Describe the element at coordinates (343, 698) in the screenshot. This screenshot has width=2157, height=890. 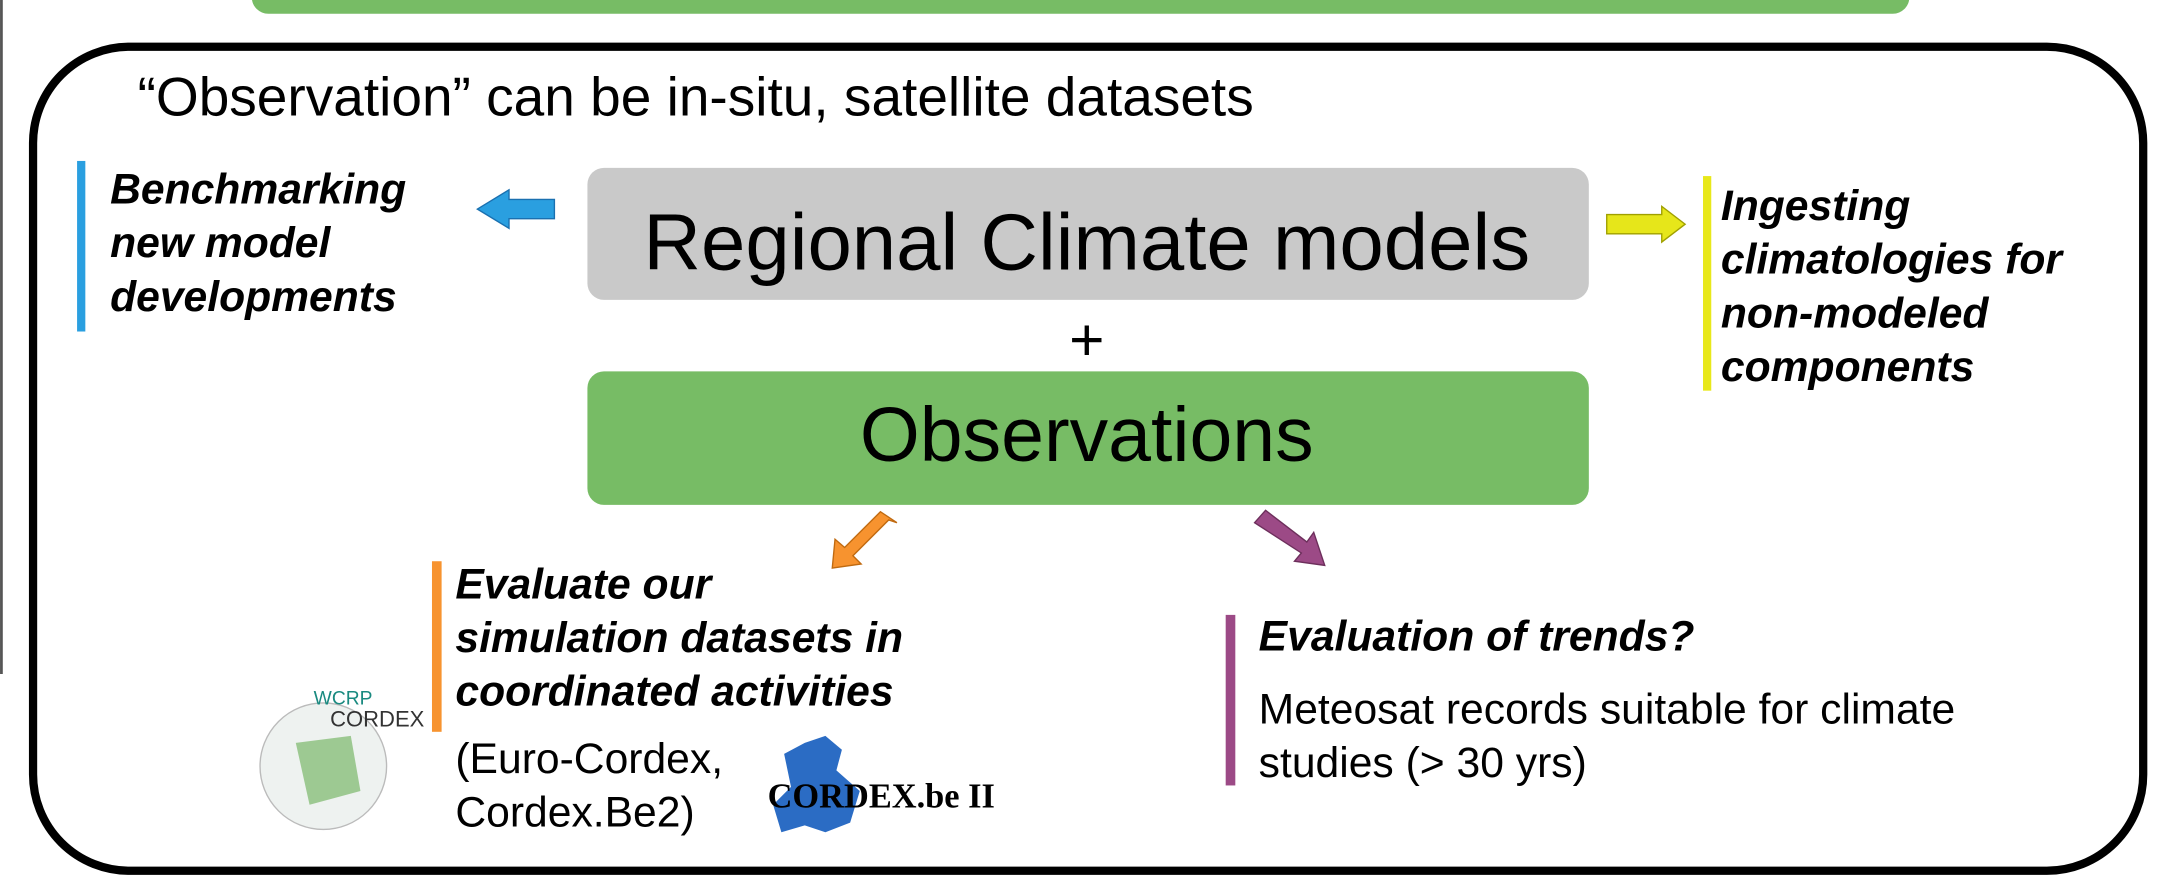
I see `wcrp-logo: WCRP` at that location.